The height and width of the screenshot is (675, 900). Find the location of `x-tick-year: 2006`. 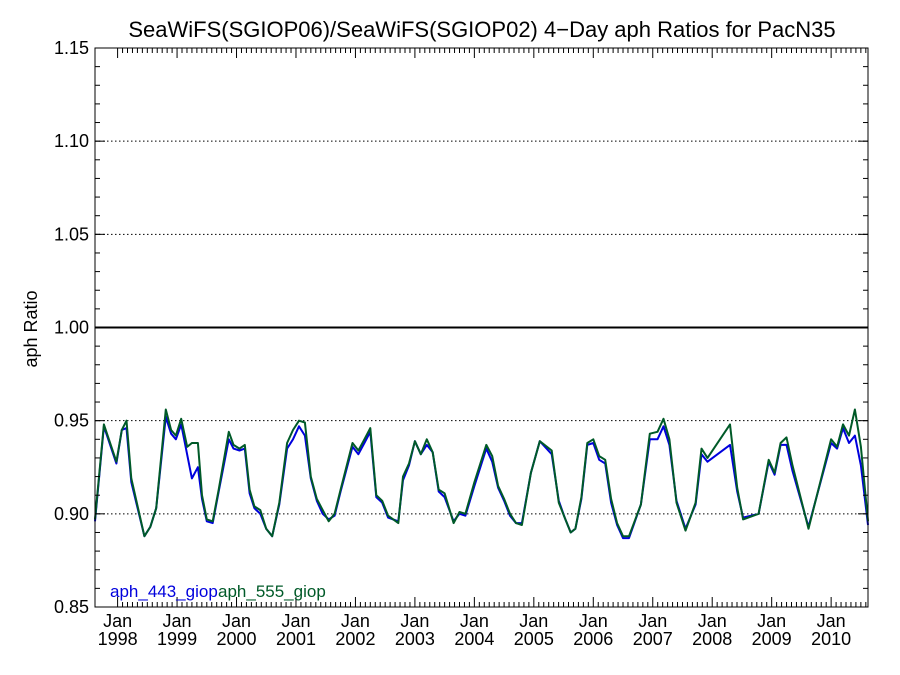

x-tick-year: 2006 is located at coordinates (593, 639).